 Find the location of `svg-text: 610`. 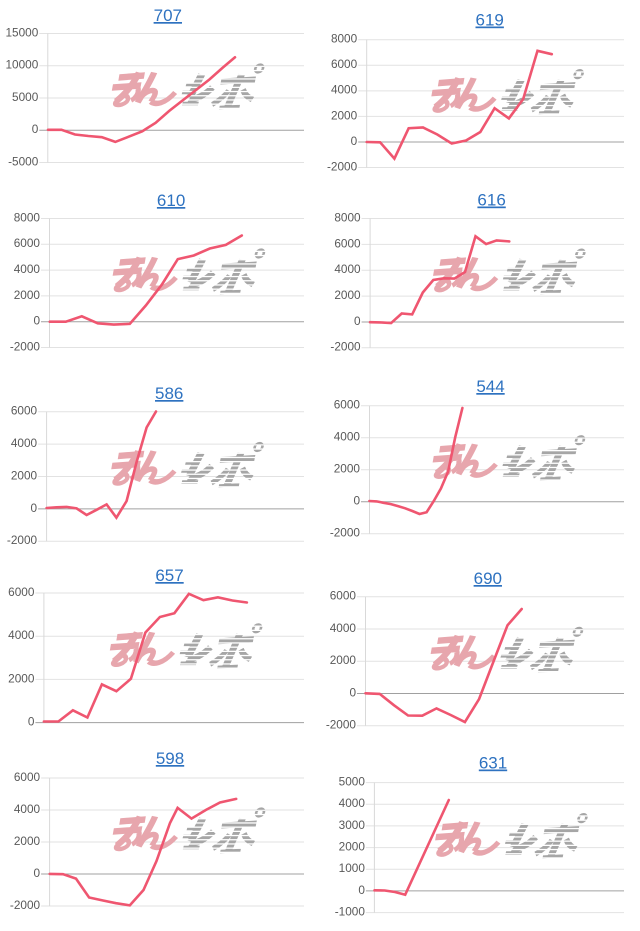

svg-text: 610 is located at coordinates (171, 200).